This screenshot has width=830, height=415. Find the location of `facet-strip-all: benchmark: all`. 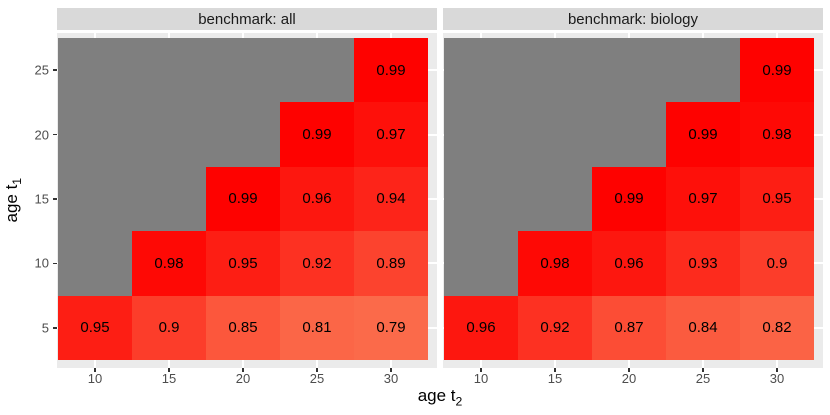

facet-strip-all: benchmark: all is located at coordinates (247, 19).